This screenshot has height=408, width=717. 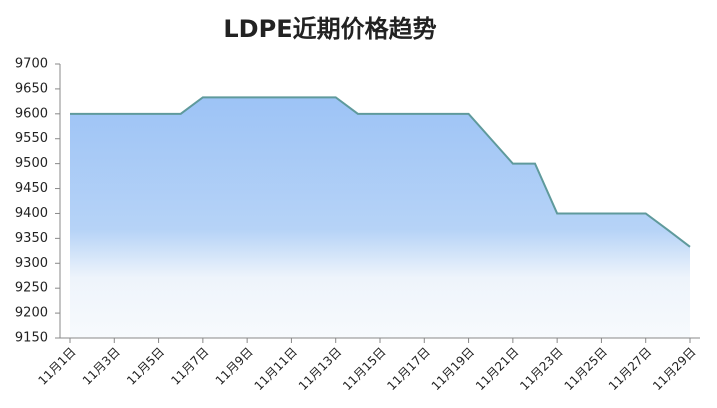 What do you see at coordinates (31, 238) in the screenshot?
I see `y-tick-label: 9350` at bounding box center [31, 238].